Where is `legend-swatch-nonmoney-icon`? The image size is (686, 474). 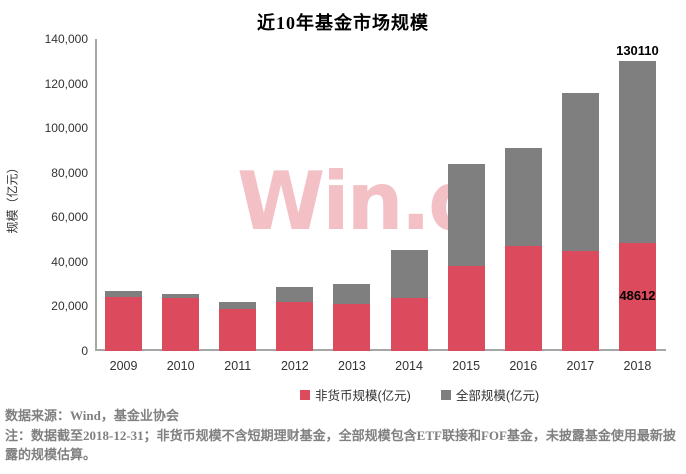
legend-swatch-nonmoney-icon is located at coordinates (305, 394).